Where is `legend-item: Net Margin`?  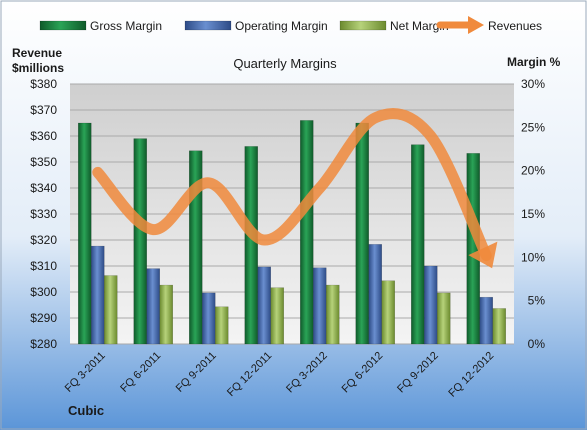 legend-item: Net Margin is located at coordinates (394, 26).